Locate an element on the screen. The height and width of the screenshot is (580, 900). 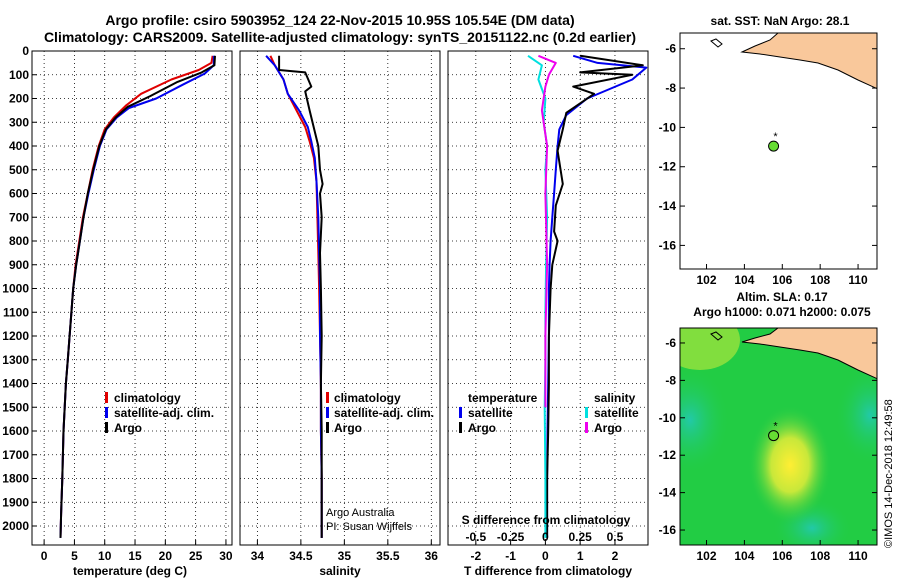
y-tick-label: 200 is located at coordinates (19, 99).